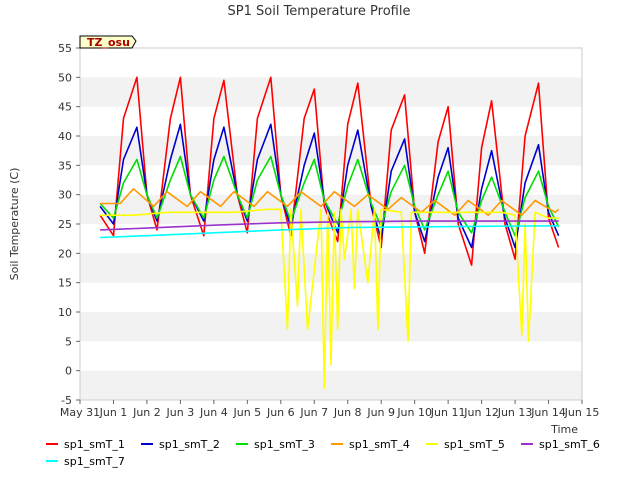  What do you see at coordinates (65, 195) in the screenshot?
I see `y-tick-label: 30` at bounding box center [65, 195].